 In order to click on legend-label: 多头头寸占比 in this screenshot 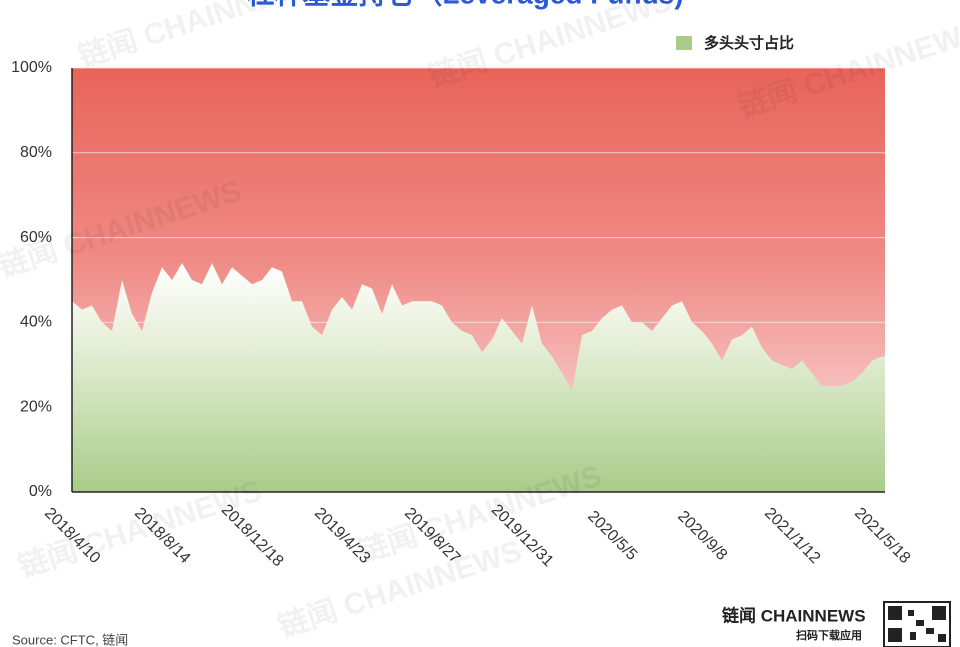, I will do `click(749, 43)`.